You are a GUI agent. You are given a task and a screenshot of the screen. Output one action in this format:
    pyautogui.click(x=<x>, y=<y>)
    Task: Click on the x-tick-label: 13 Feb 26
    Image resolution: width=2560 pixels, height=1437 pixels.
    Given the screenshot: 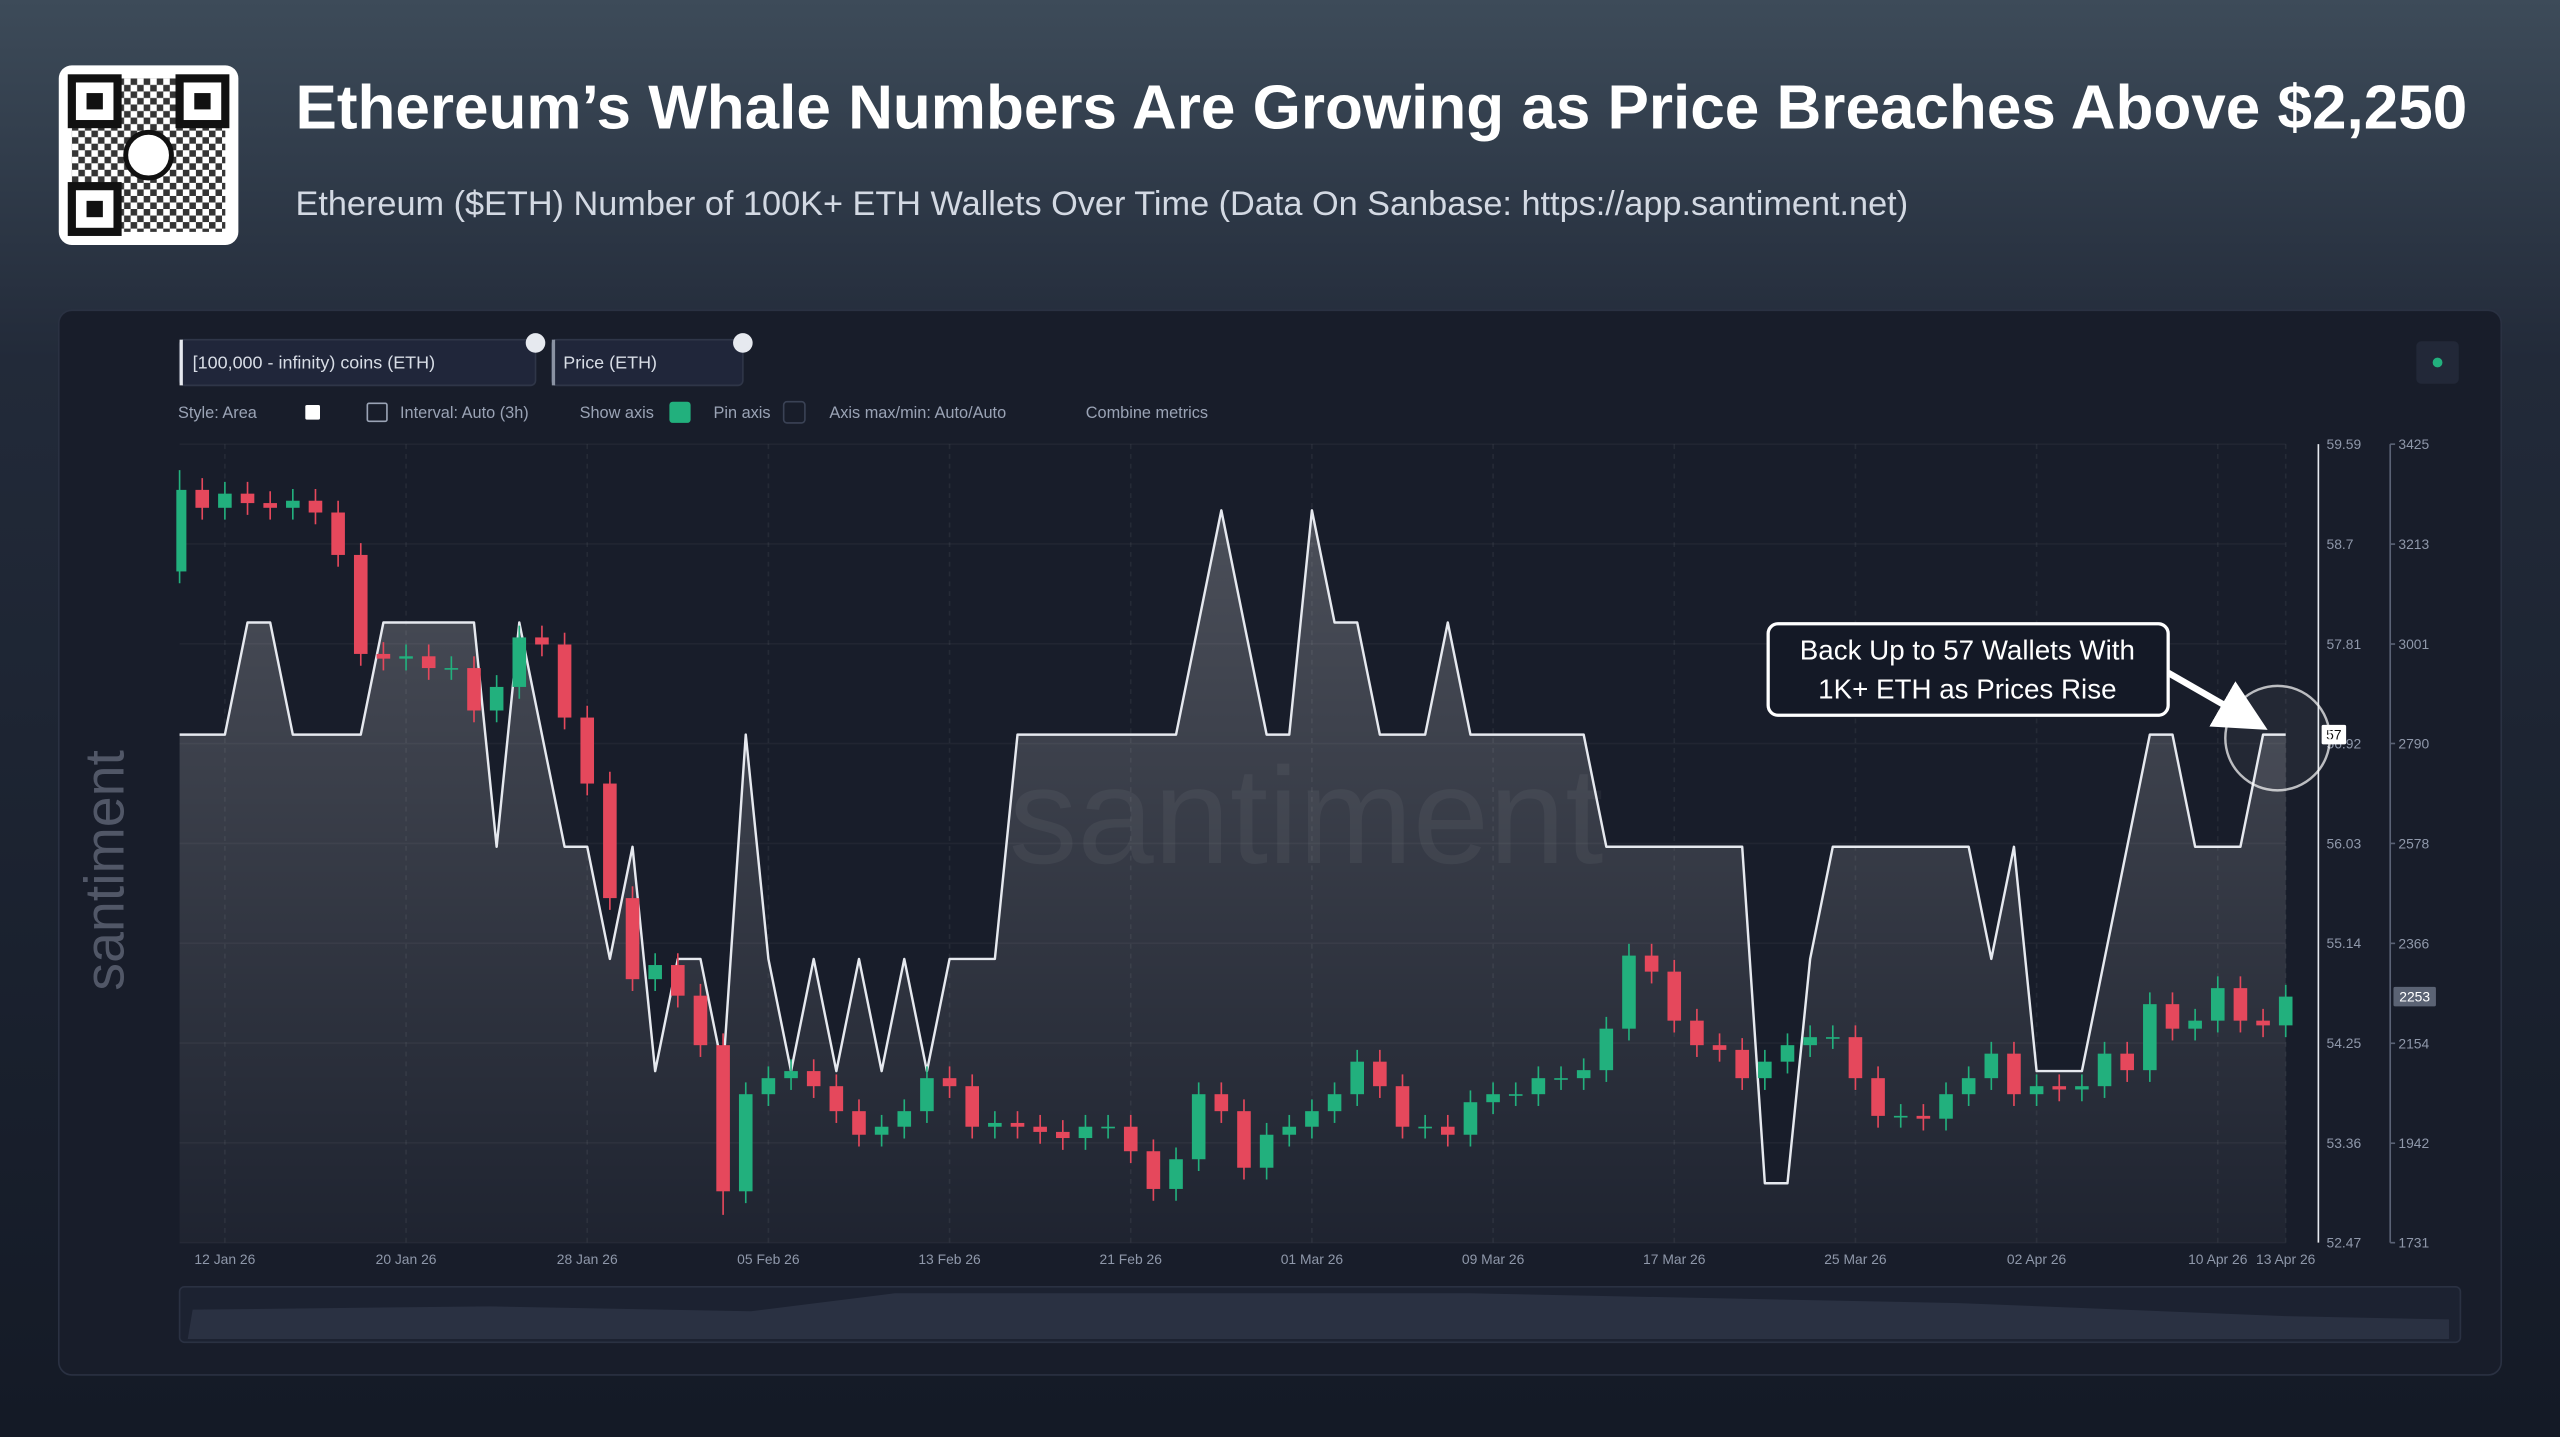 What is the action you would take?
    pyautogui.click(x=949, y=1259)
    